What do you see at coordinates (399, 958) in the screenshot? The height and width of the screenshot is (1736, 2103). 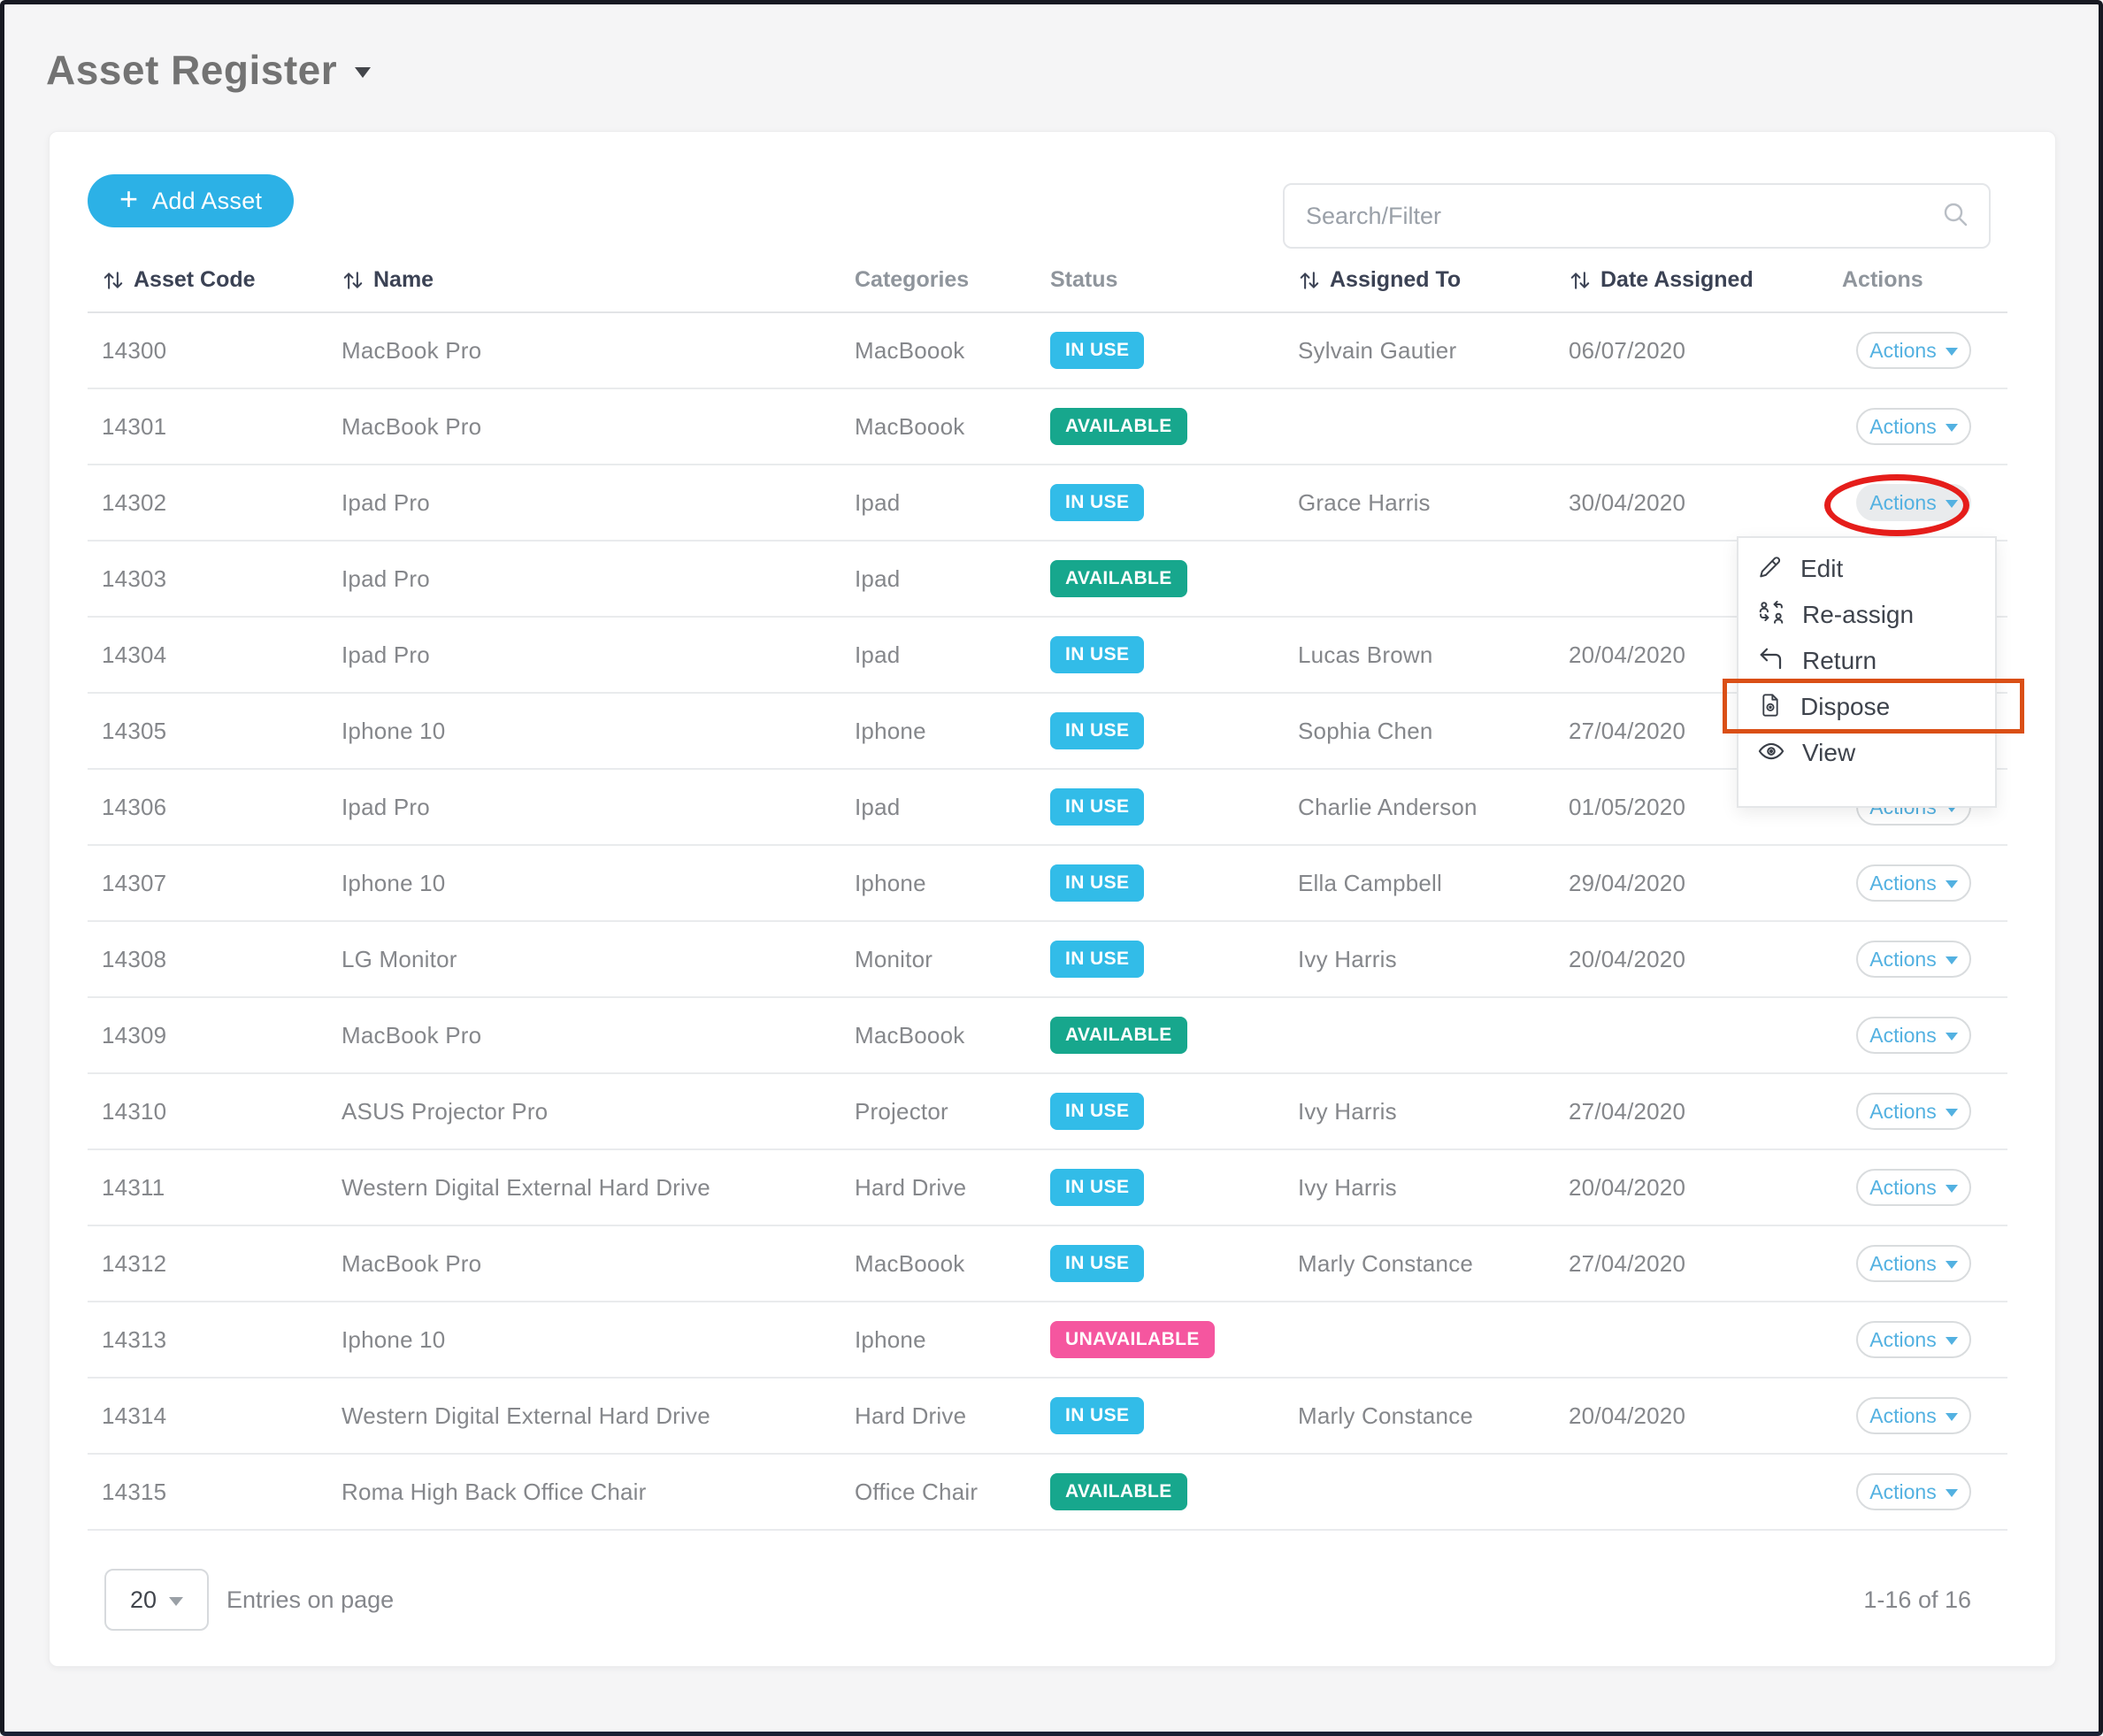 I see `name-cell: LG Monitor` at bounding box center [399, 958].